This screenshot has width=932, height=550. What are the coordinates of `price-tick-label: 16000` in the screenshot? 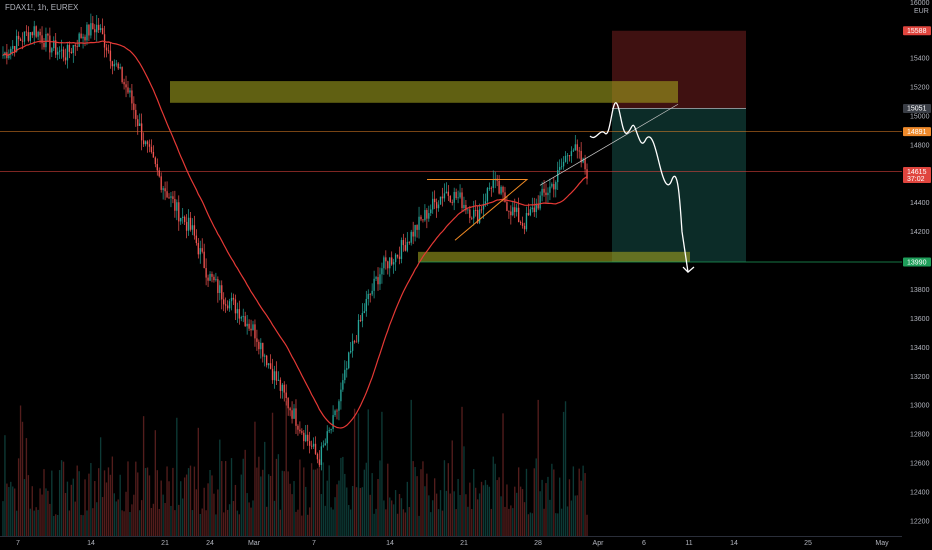 It's located at (920, 3).